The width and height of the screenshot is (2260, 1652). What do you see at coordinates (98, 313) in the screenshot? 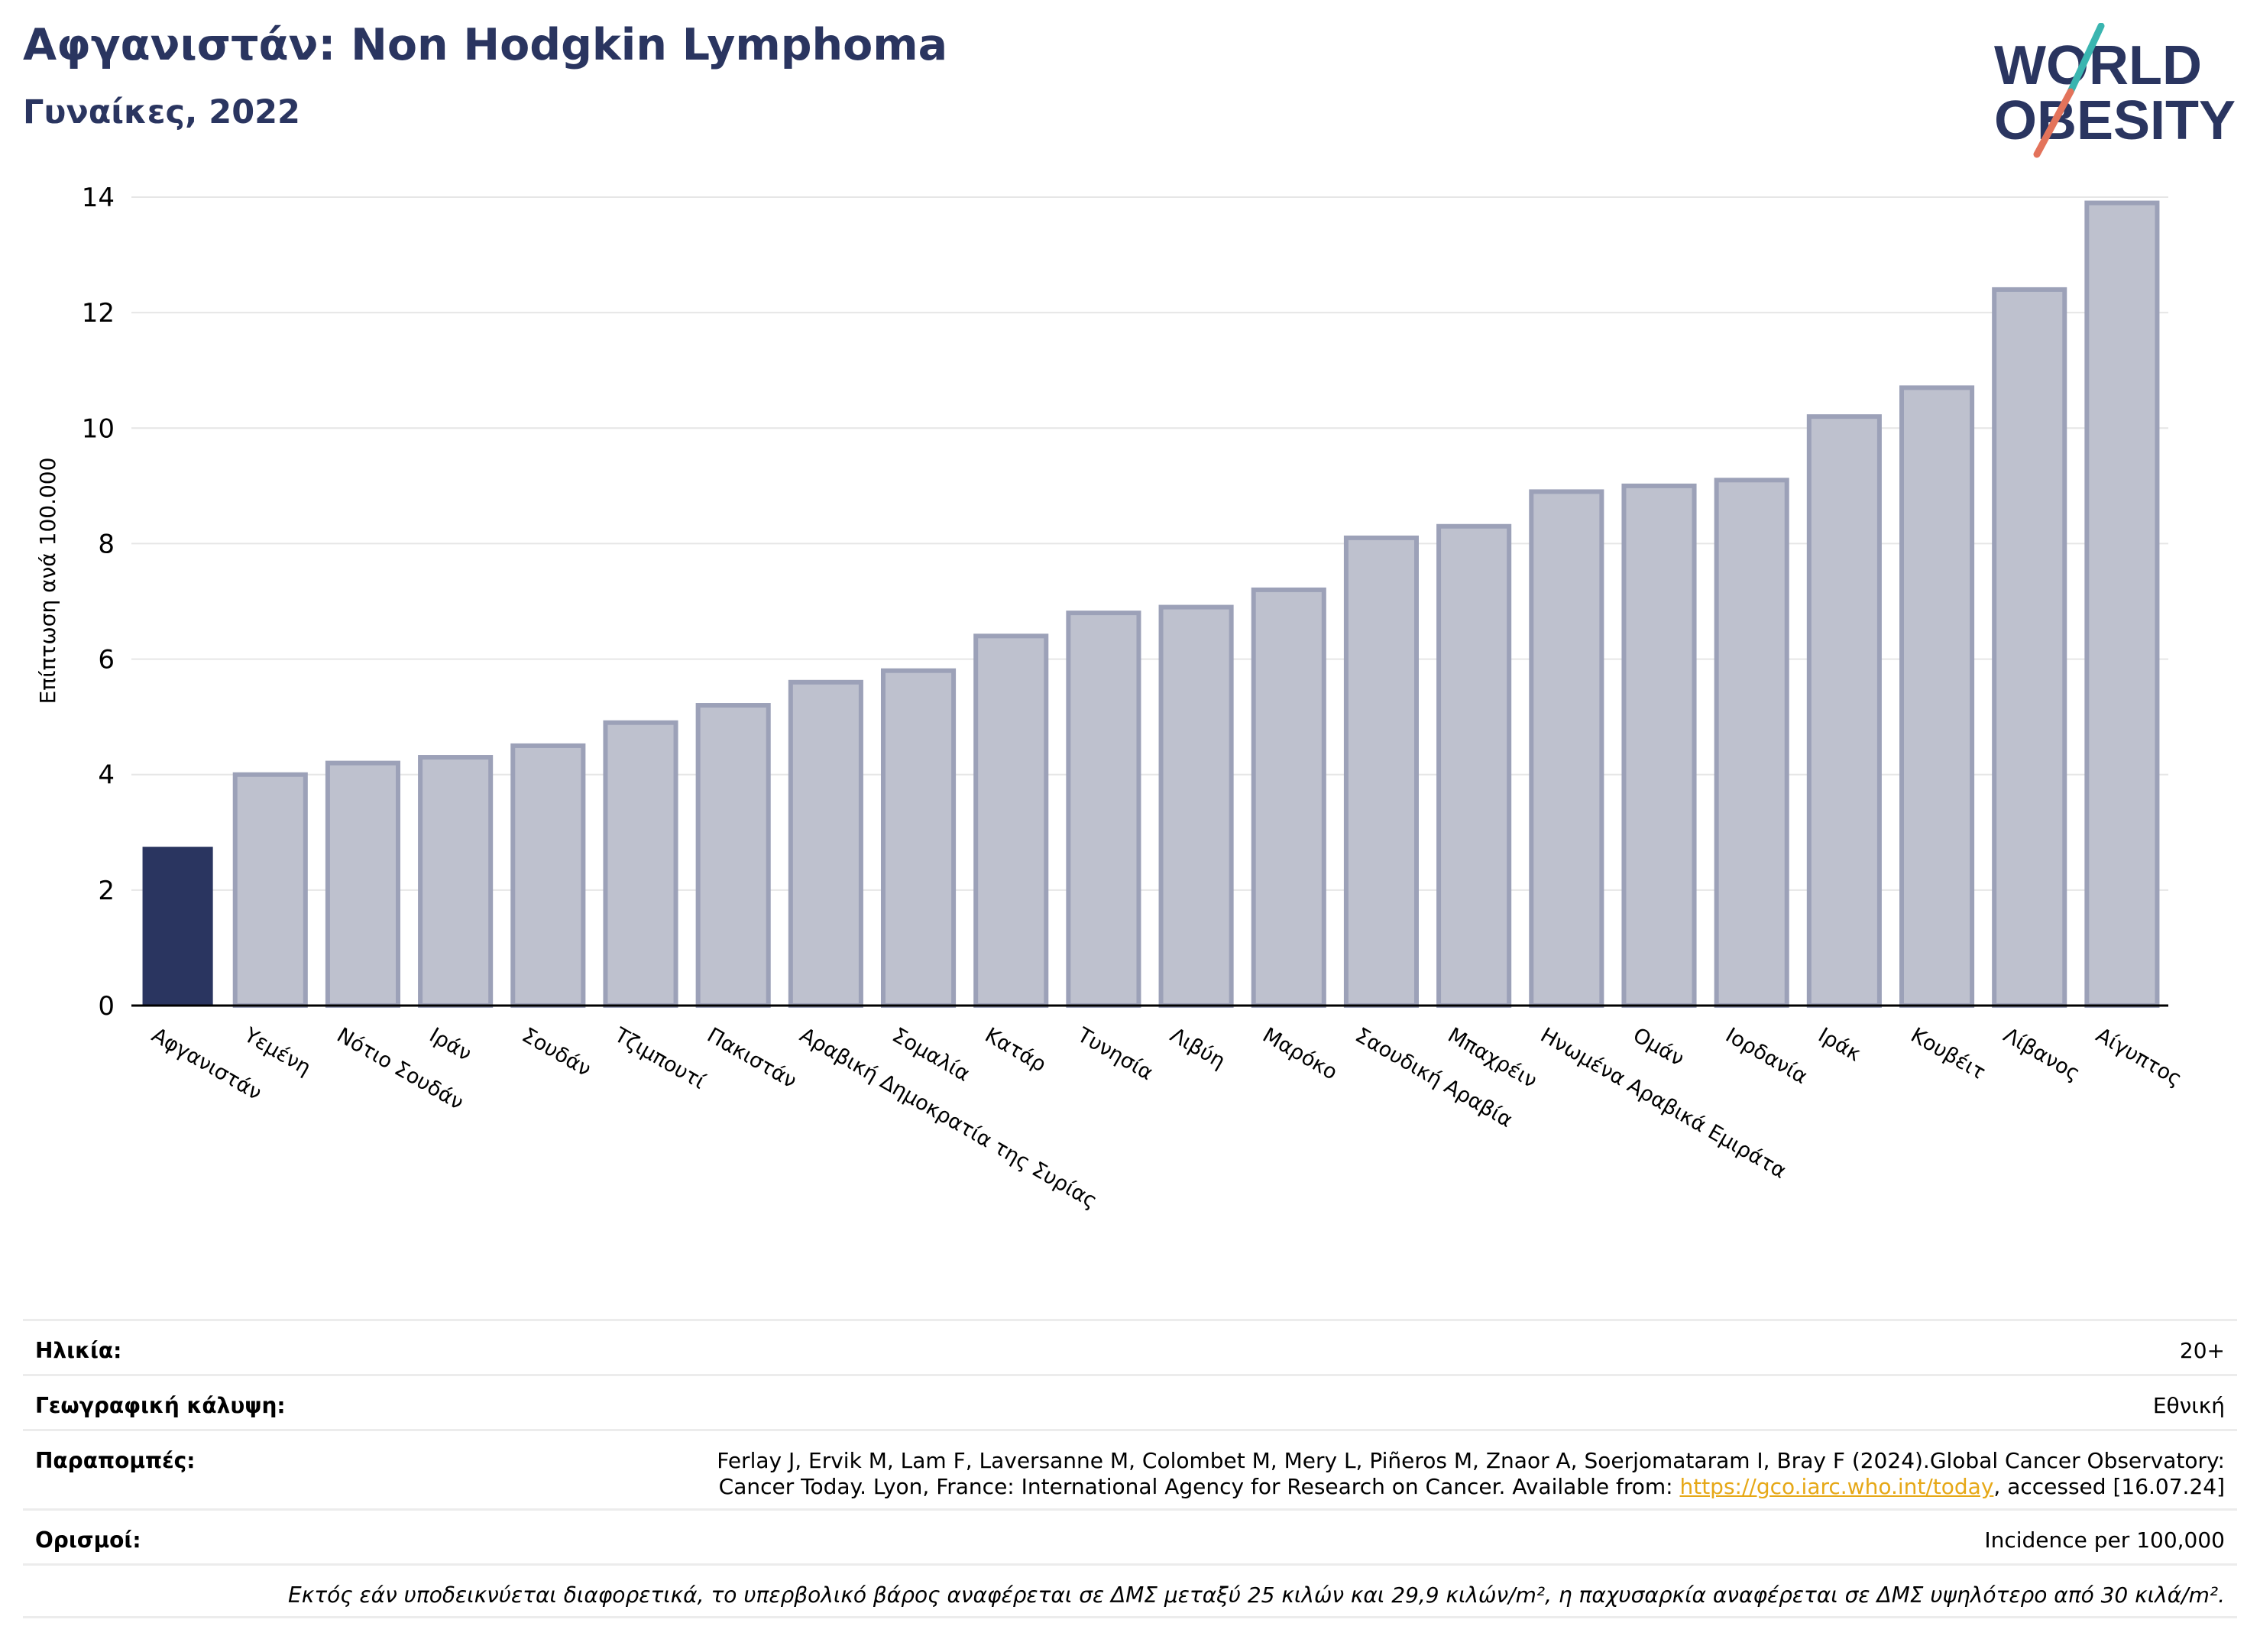
I see `y-tick-label: 12` at bounding box center [98, 313].